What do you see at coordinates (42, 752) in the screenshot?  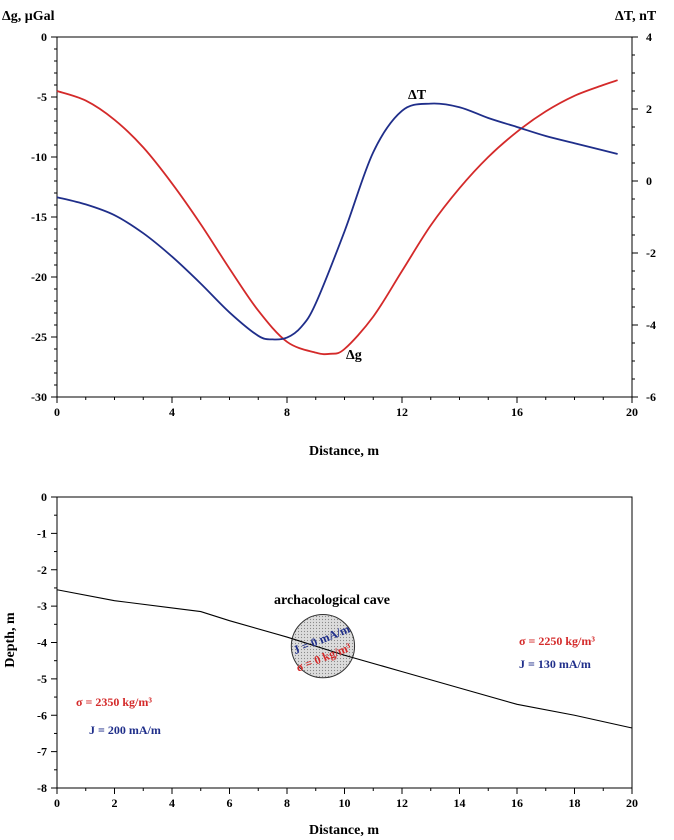 I see `bottom-y-tick-label: -7` at bounding box center [42, 752].